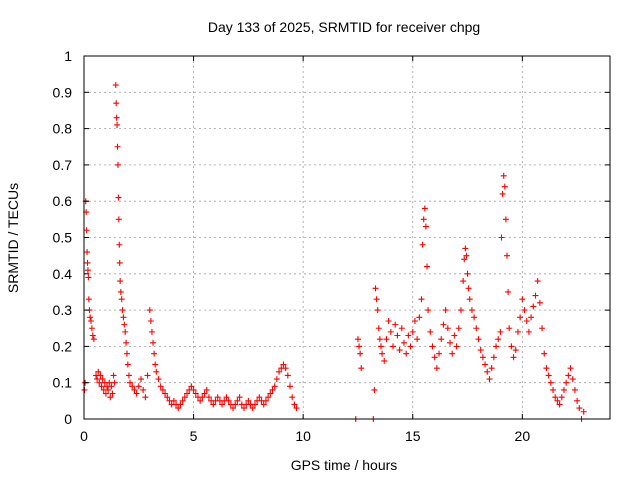 The height and width of the screenshot is (480, 640). What do you see at coordinates (194, 436) in the screenshot?
I see `x-tick-label: 5` at bounding box center [194, 436].